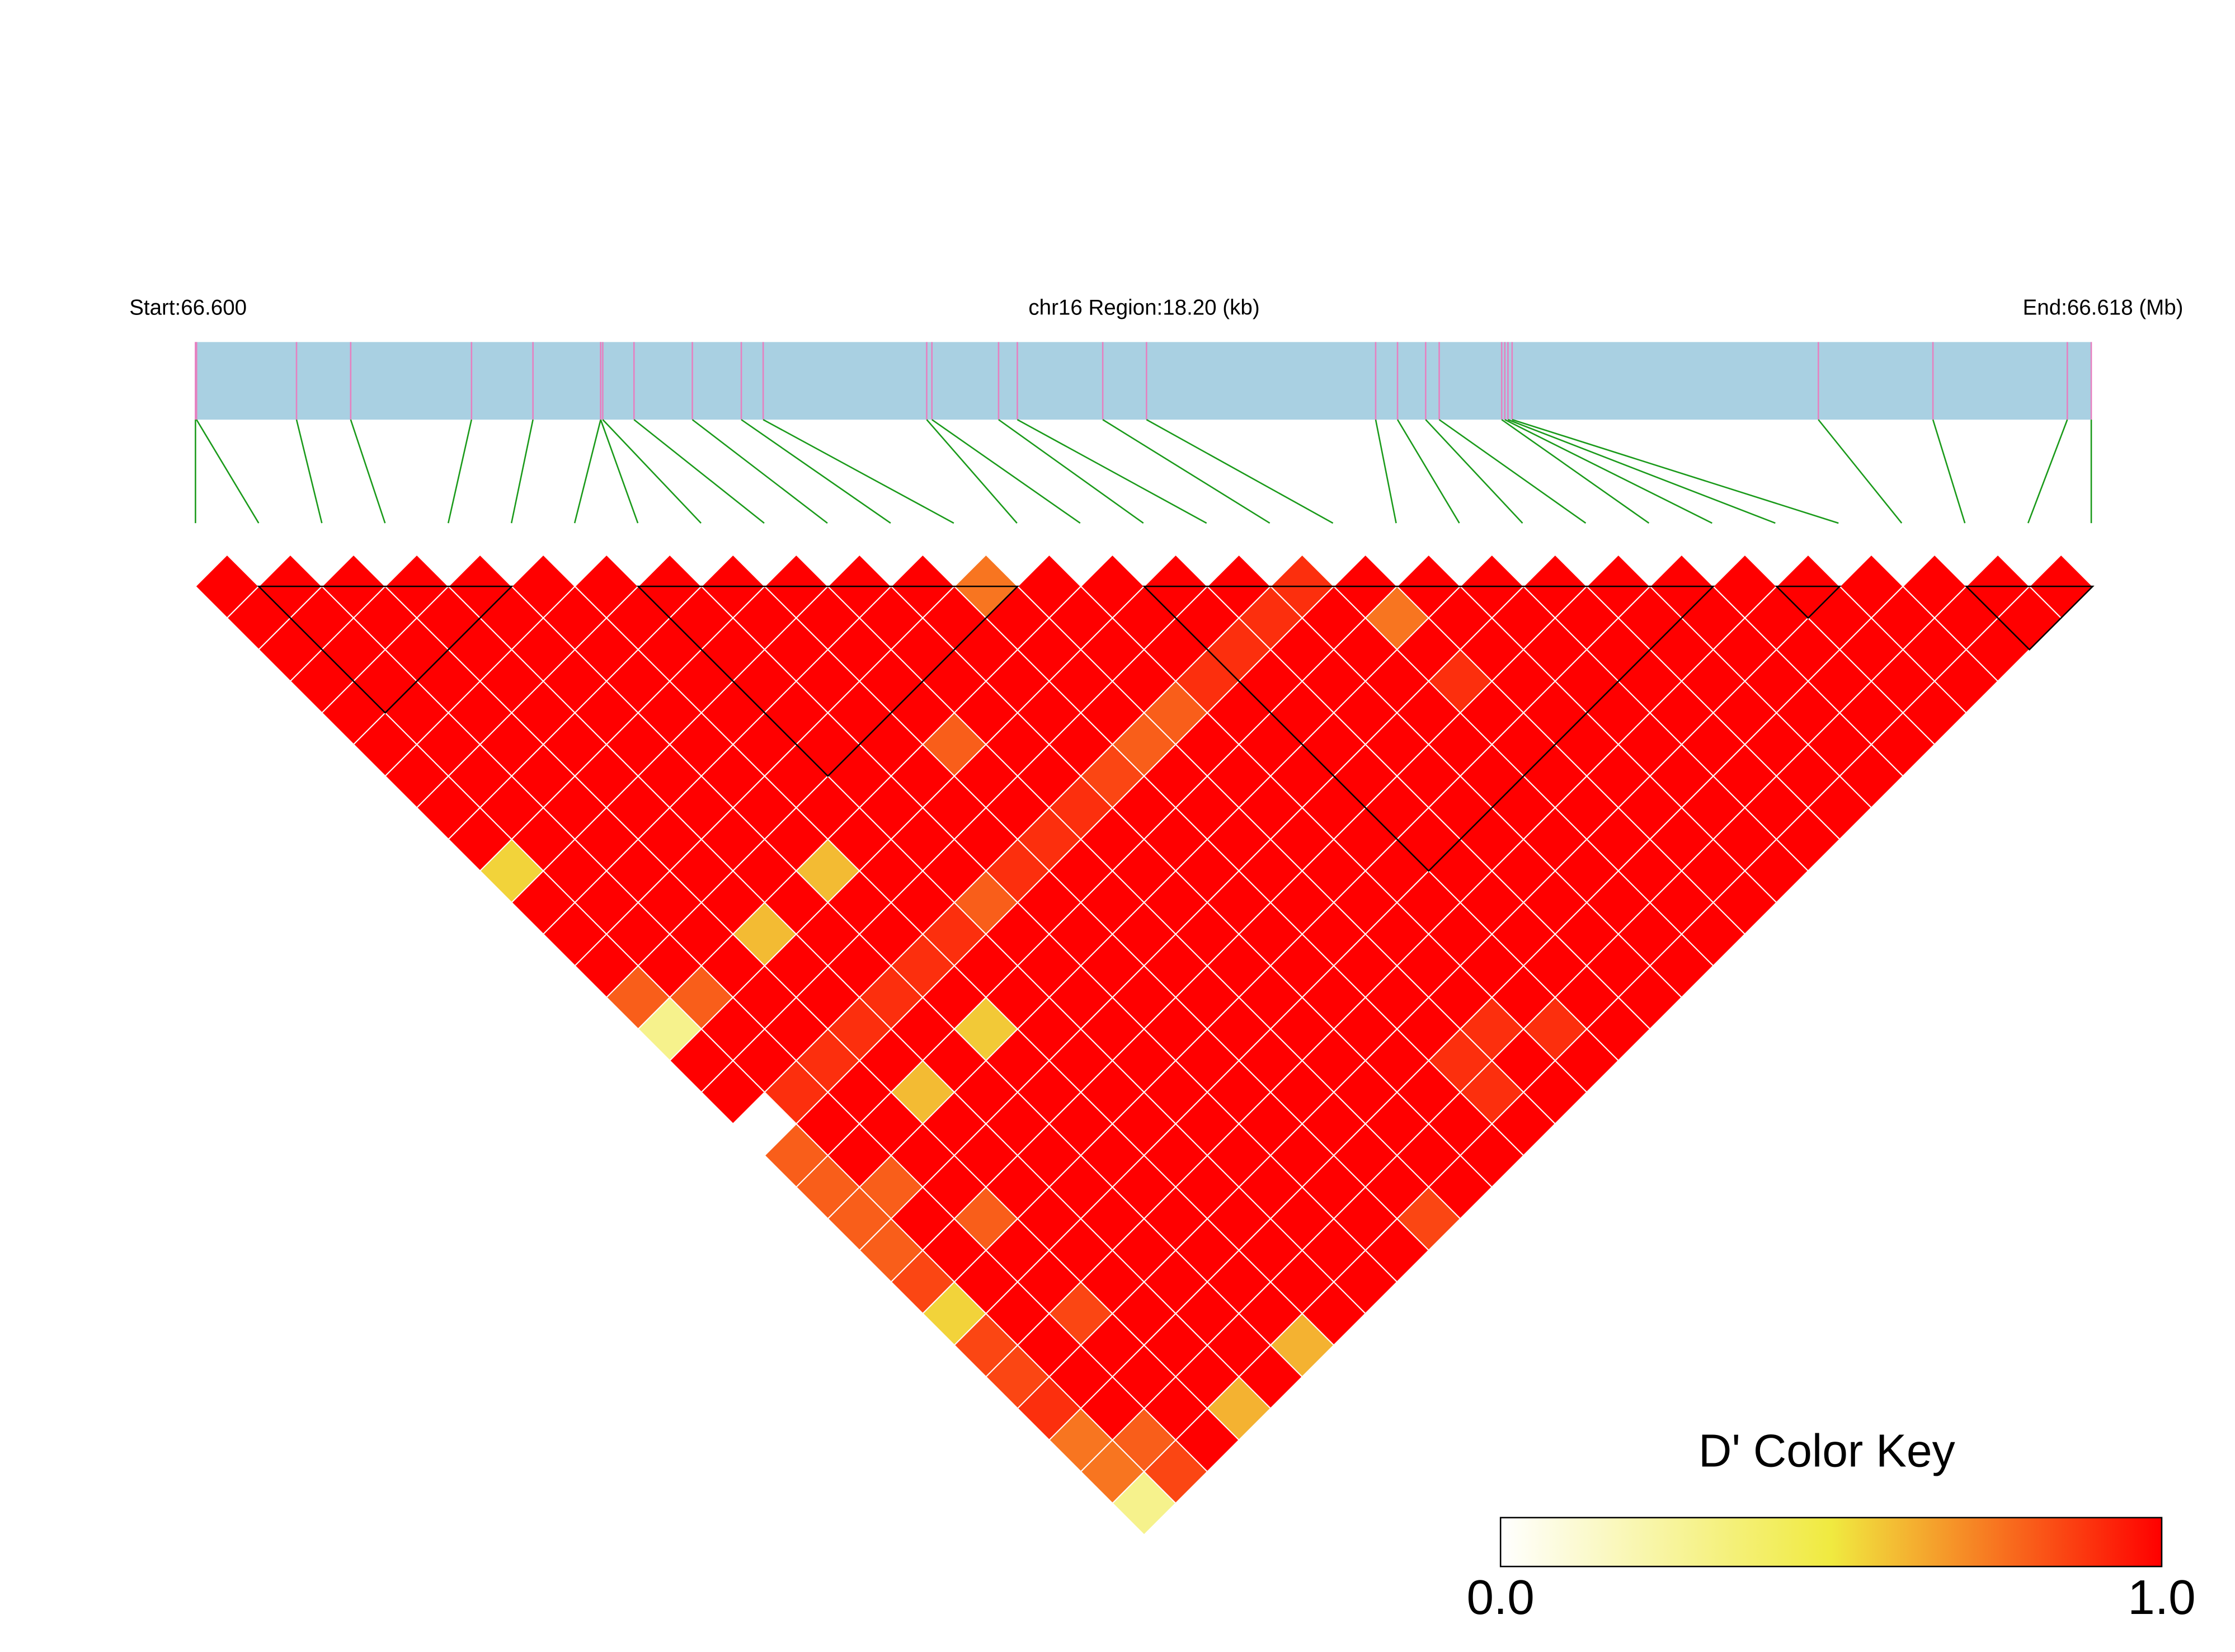 Image resolution: width=2235 pixels, height=1652 pixels. What do you see at coordinates (2161, 1597) in the screenshot?
I see `color-key-tick-label: 1.0` at bounding box center [2161, 1597].